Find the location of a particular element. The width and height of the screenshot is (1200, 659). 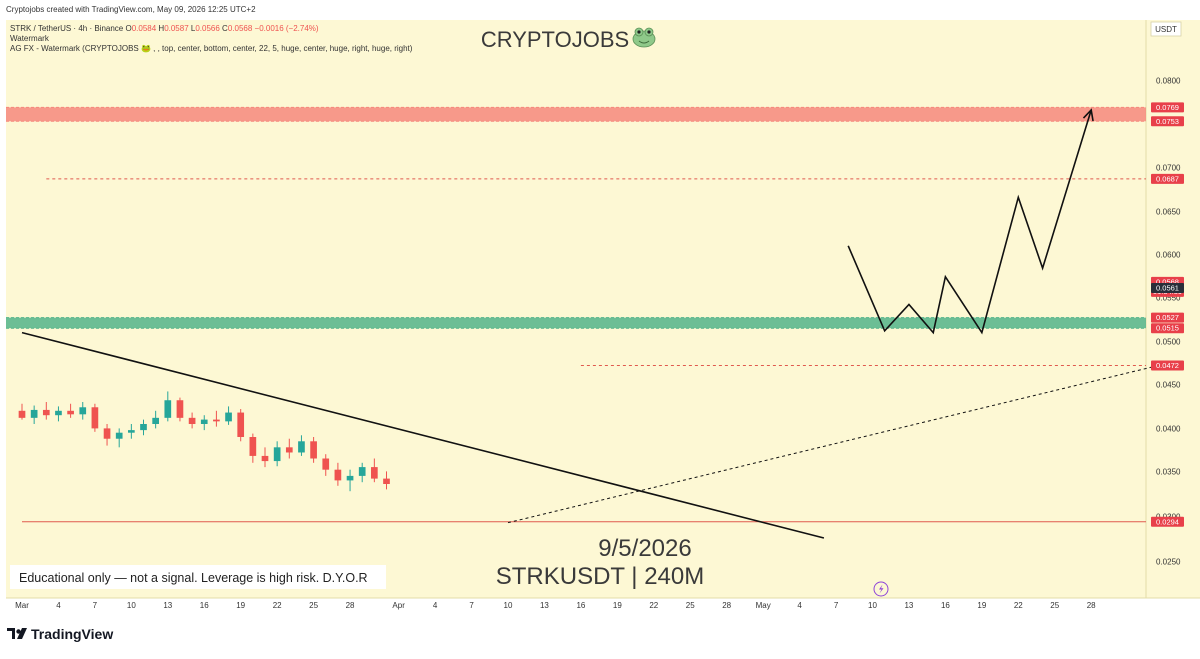

legend-part: 0.0566 is located at coordinates (208, 28).